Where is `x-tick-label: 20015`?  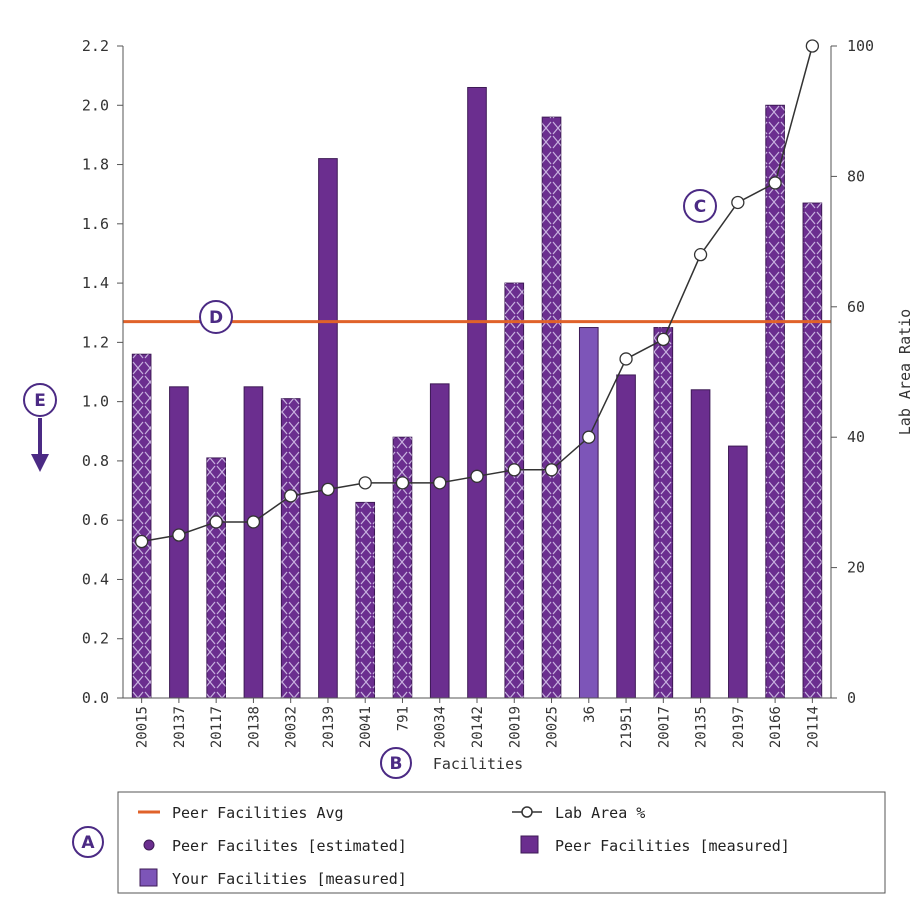 x-tick-label: 20015 is located at coordinates (143, 727).